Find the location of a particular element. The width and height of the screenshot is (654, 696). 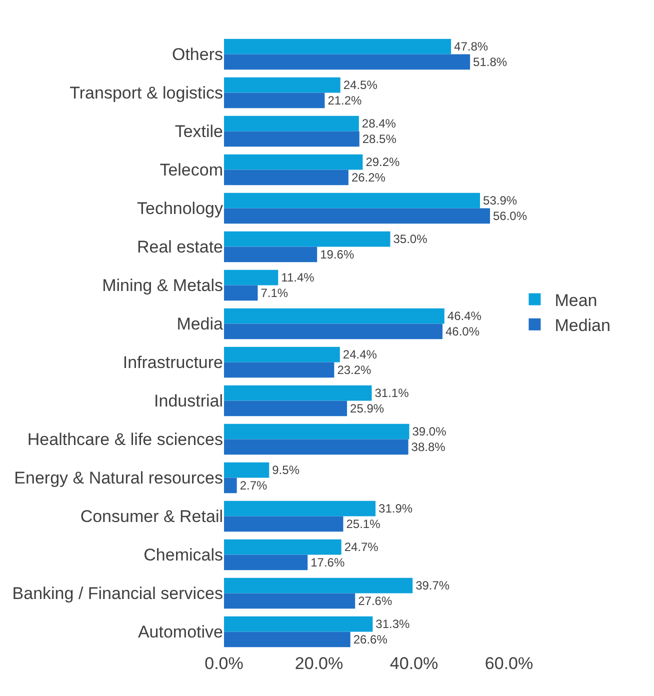

data-label: 23.2% is located at coordinates (354, 369).